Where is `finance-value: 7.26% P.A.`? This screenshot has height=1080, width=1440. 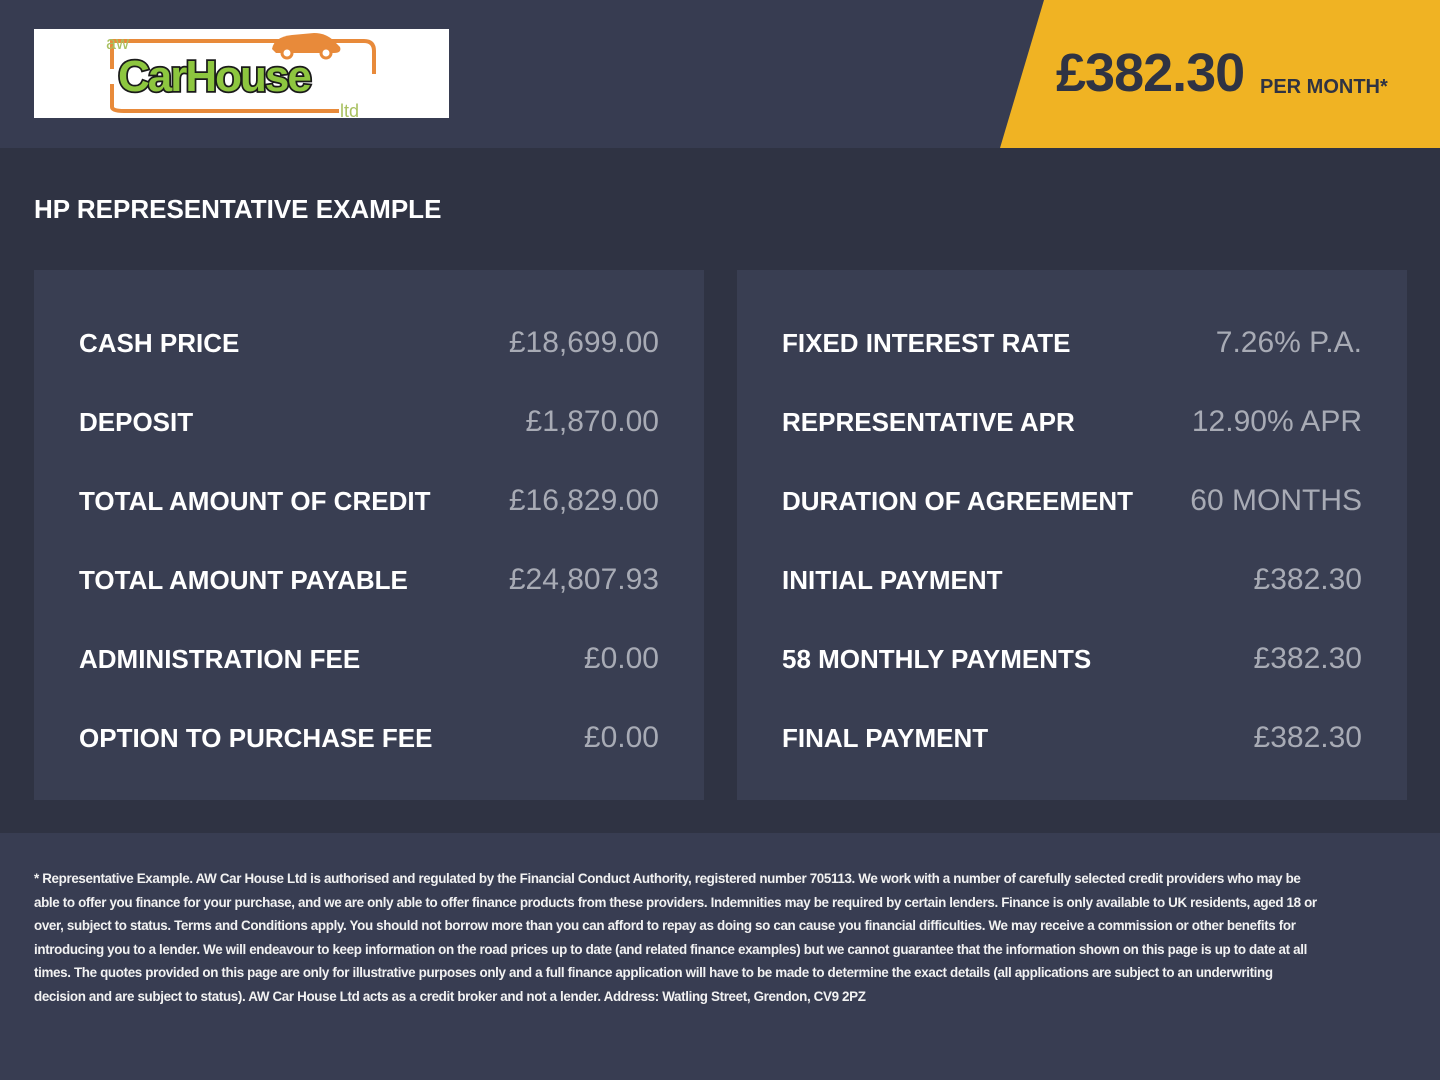
finance-value: 7.26% P.A. is located at coordinates (1288, 342).